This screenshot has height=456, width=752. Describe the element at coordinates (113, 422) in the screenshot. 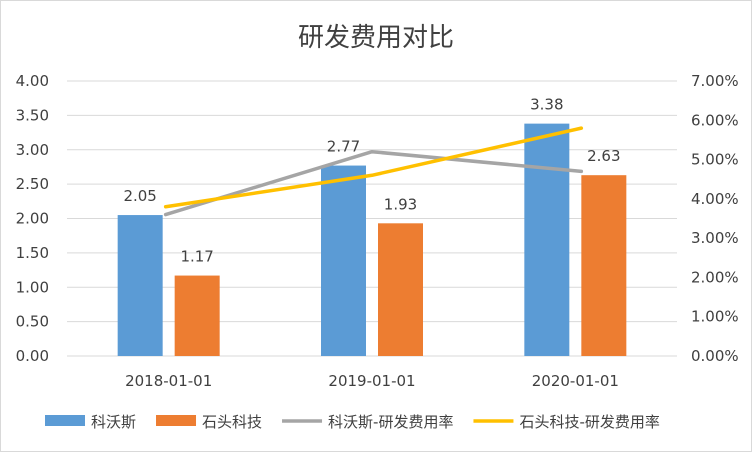

I see `legend-label: 科沃斯` at that location.